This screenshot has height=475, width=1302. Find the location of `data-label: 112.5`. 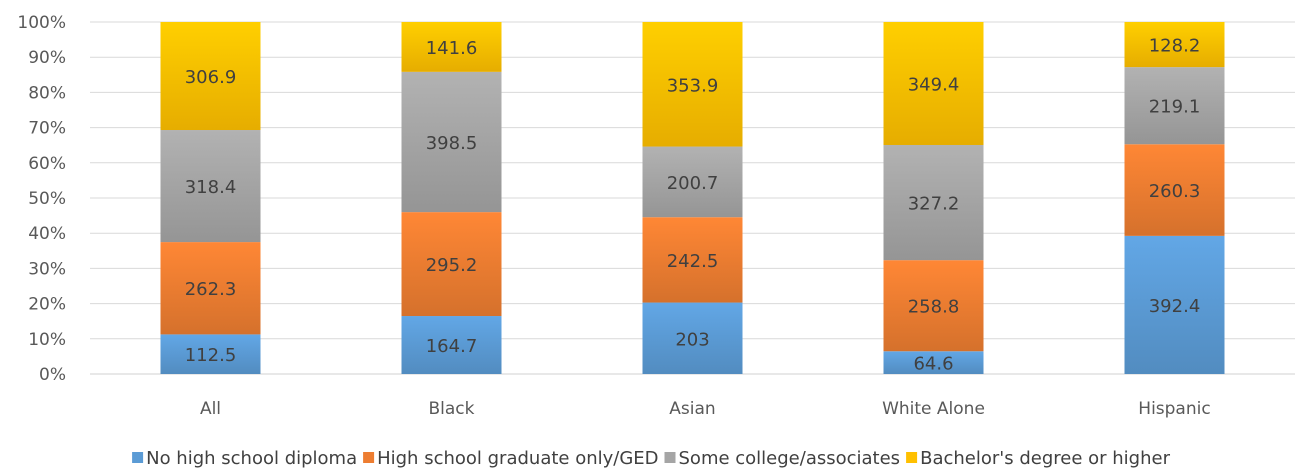

data-label: 112.5 is located at coordinates (211, 355).